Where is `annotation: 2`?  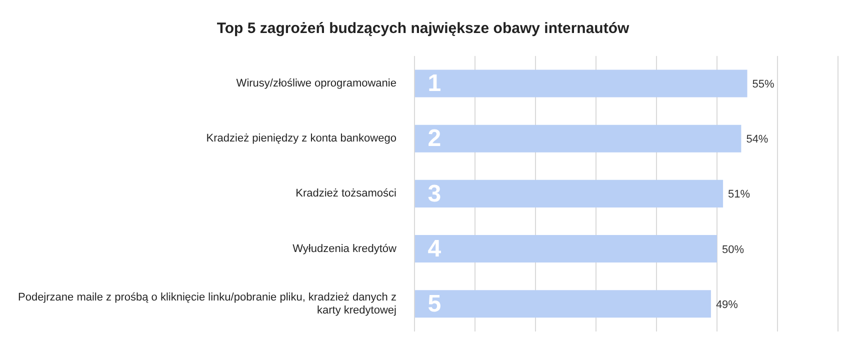 annotation: 2 is located at coordinates (435, 138).